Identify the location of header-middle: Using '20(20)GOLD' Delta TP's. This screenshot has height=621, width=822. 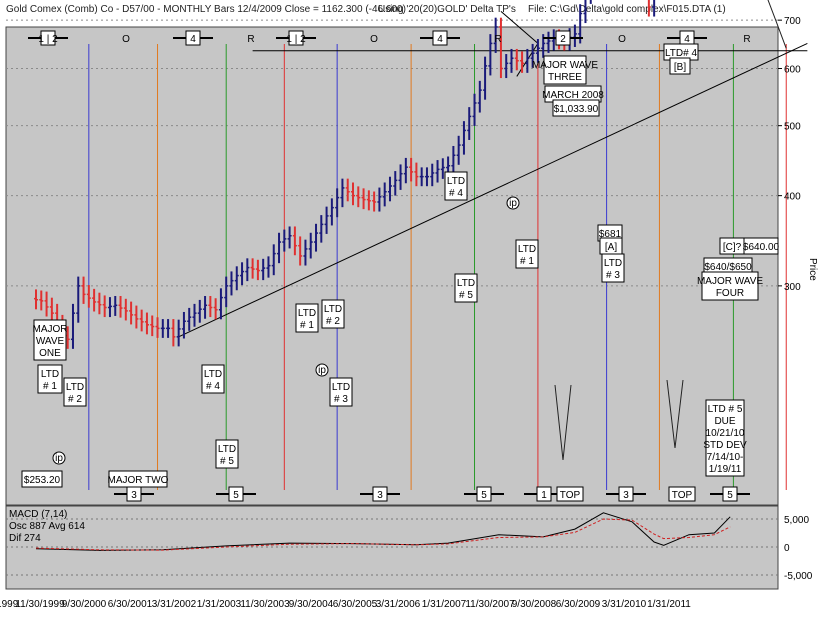
(447, 9).